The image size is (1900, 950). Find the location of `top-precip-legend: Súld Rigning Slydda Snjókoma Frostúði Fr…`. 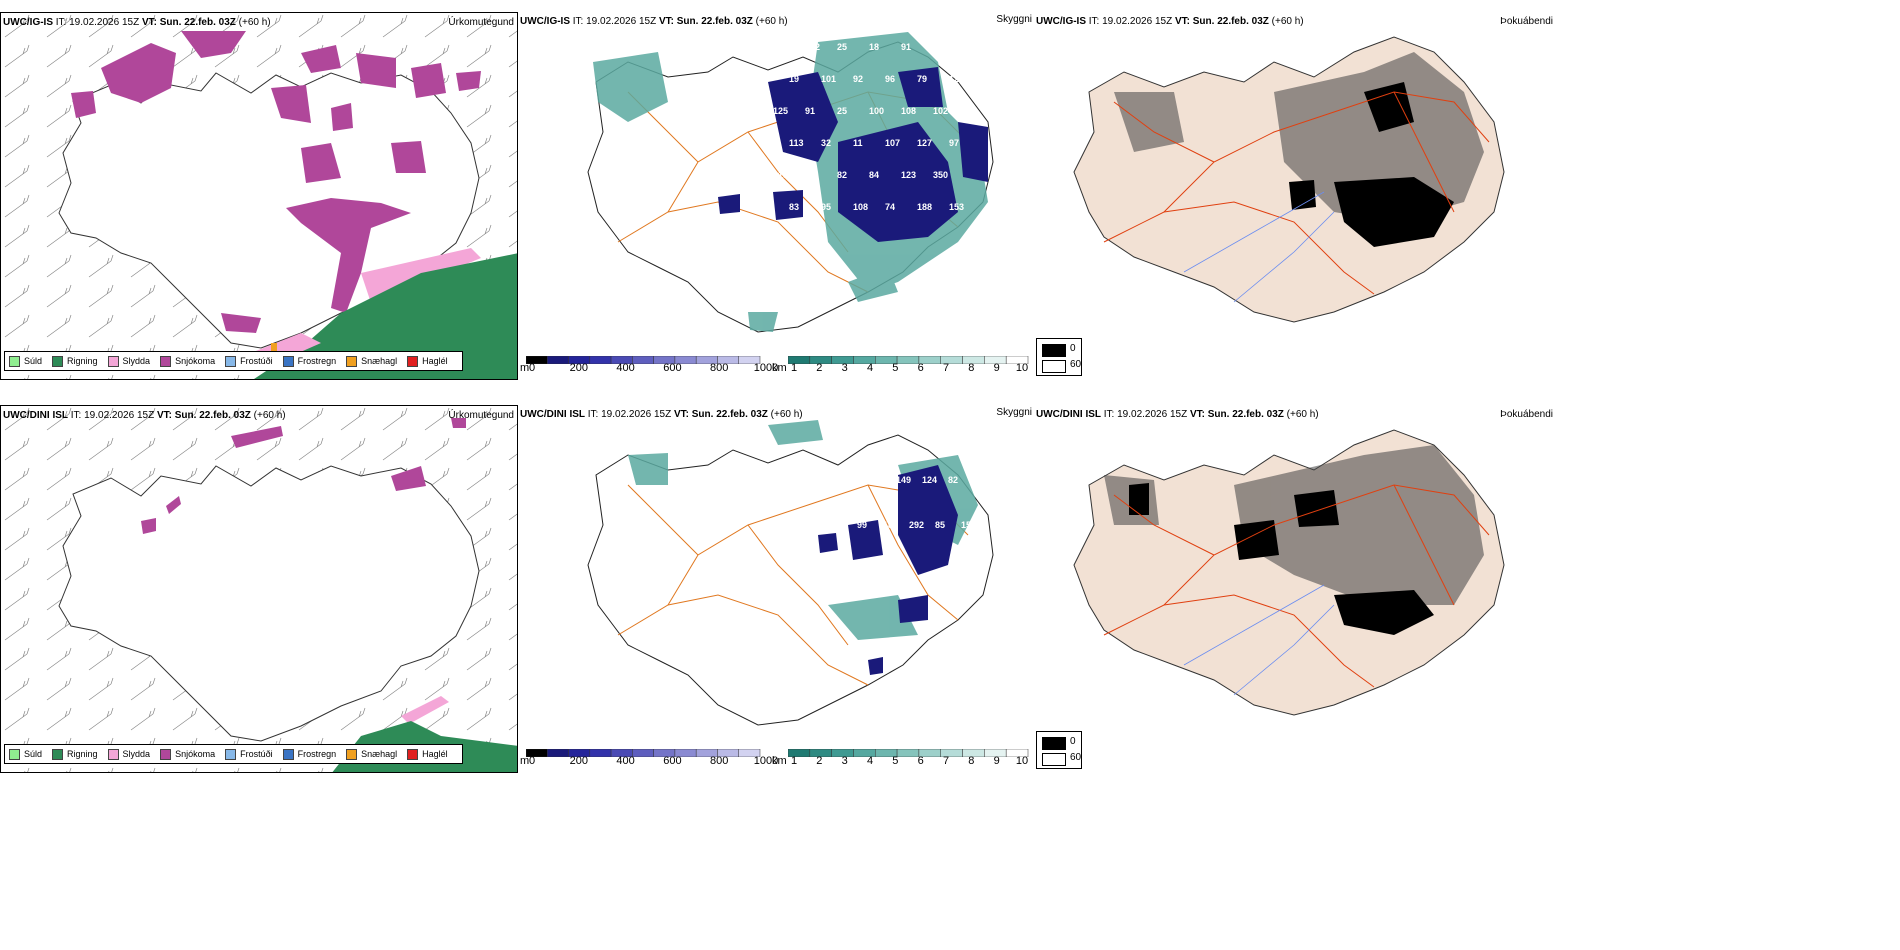

top-precip-legend: Súld Rigning Slydda Snjókoma Frostúði Fr… is located at coordinates (233, 361).